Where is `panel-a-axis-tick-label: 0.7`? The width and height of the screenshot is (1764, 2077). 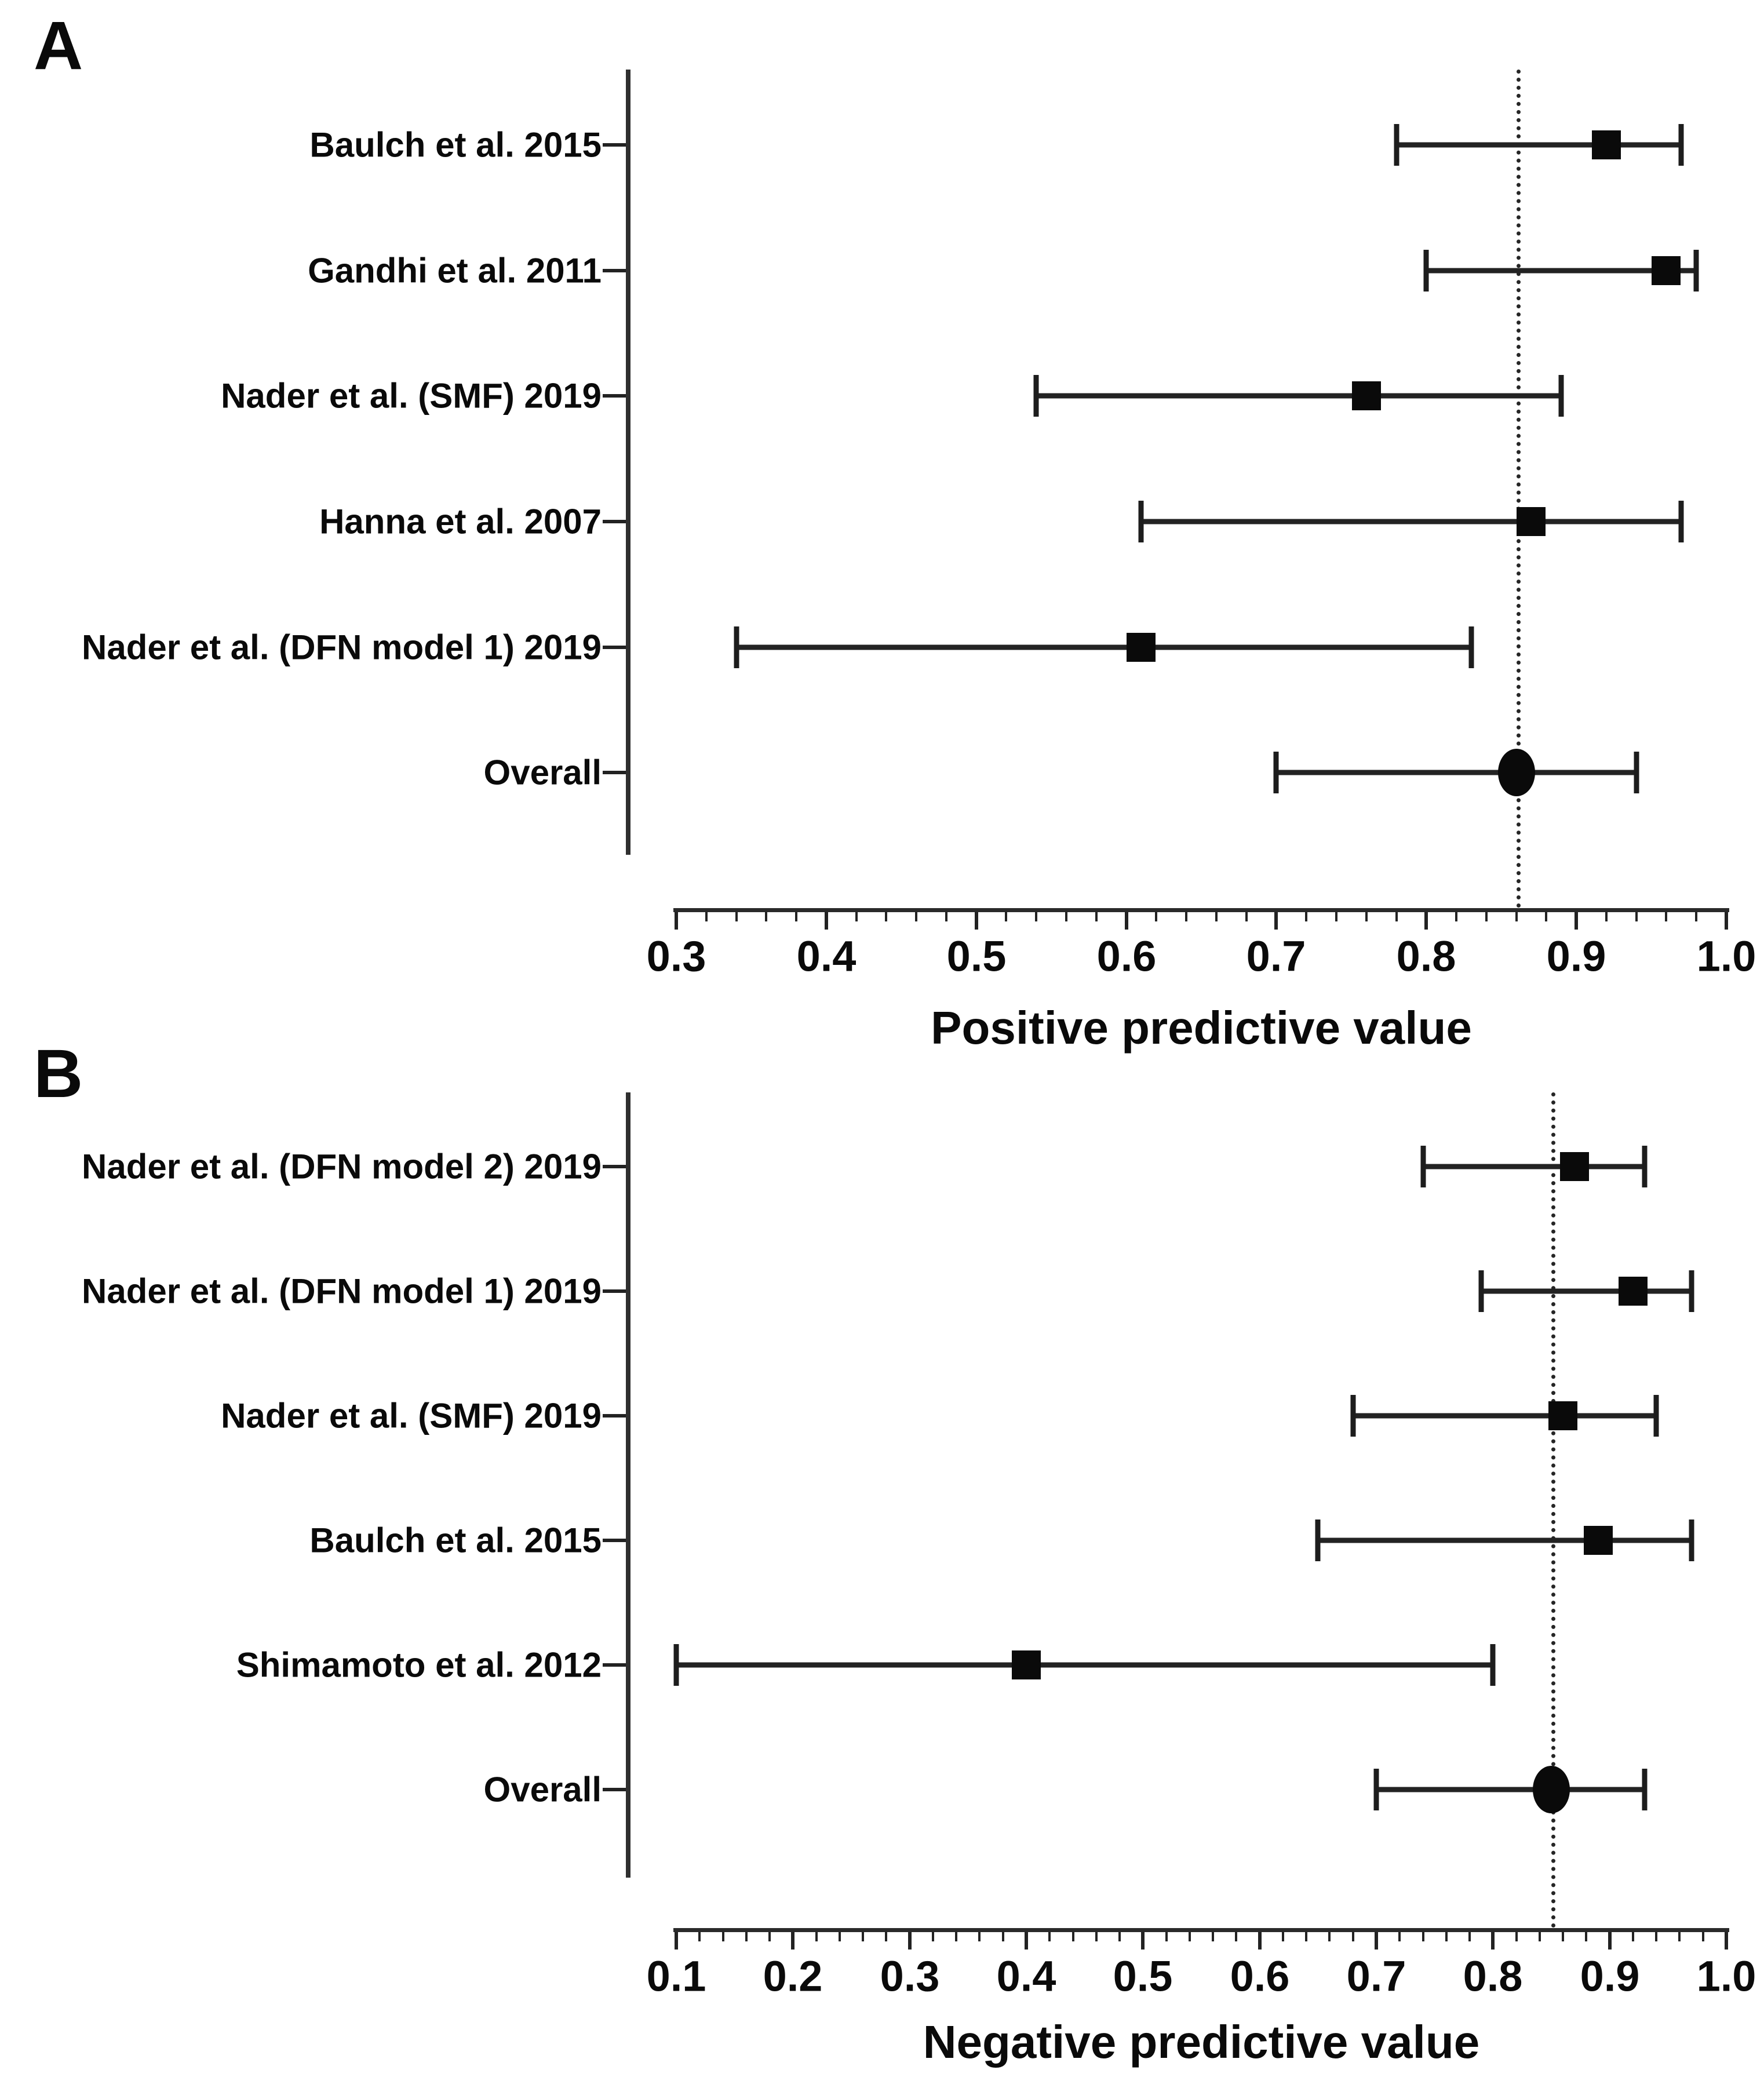
panel-a-axis-tick-label: 0.7 is located at coordinates (1276, 956).